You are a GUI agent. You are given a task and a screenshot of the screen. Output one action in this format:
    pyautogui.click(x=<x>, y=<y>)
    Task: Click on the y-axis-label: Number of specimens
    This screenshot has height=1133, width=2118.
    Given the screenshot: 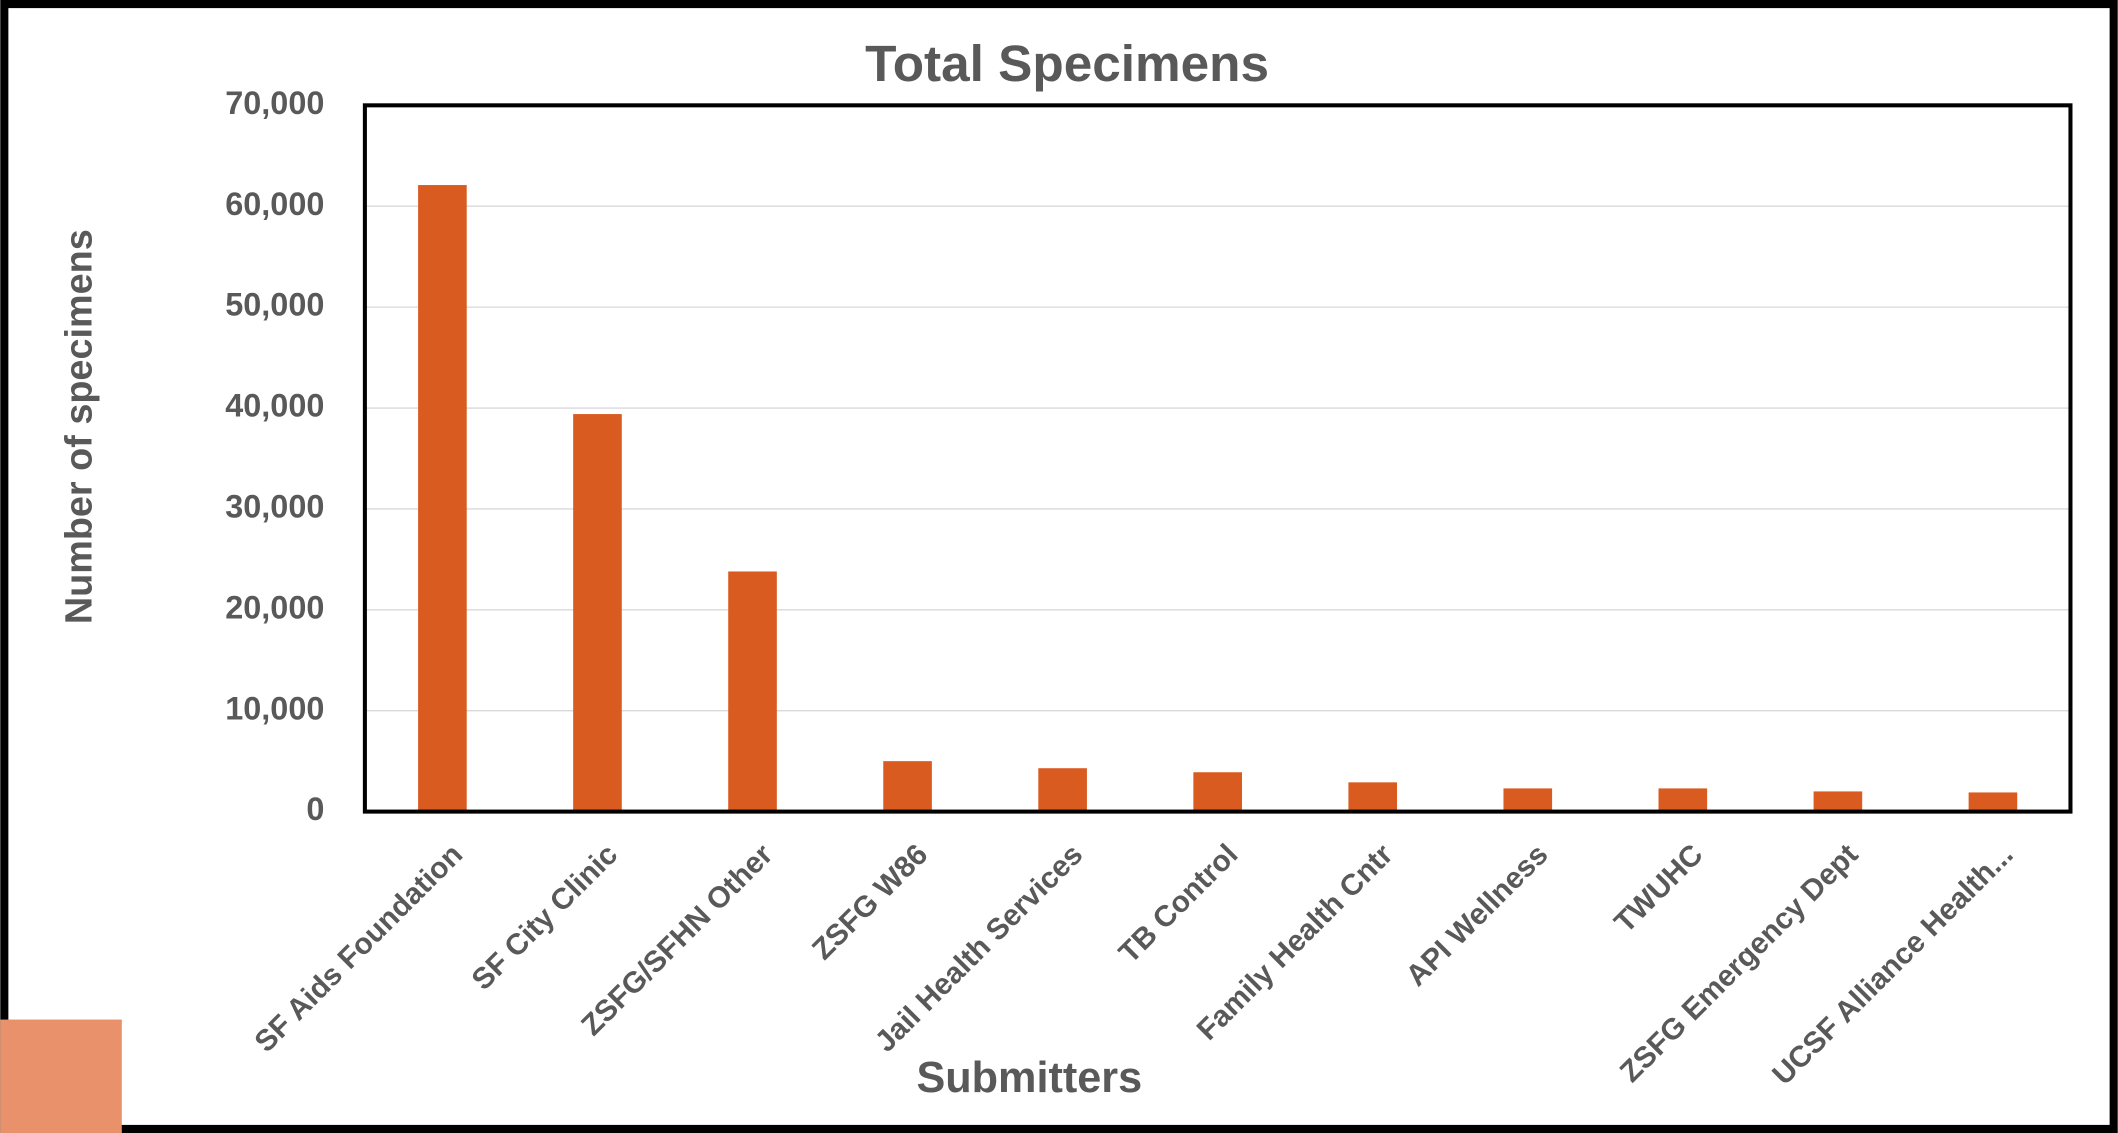 What is the action you would take?
    pyautogui.click(x=79, y=426)
    